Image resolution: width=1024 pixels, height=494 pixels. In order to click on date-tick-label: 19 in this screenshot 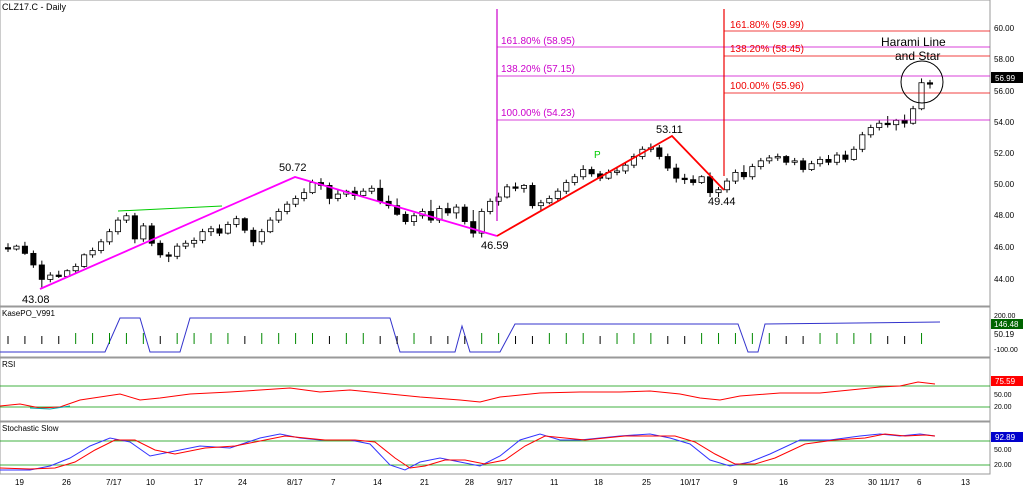, I will do `click(19, 482)`.